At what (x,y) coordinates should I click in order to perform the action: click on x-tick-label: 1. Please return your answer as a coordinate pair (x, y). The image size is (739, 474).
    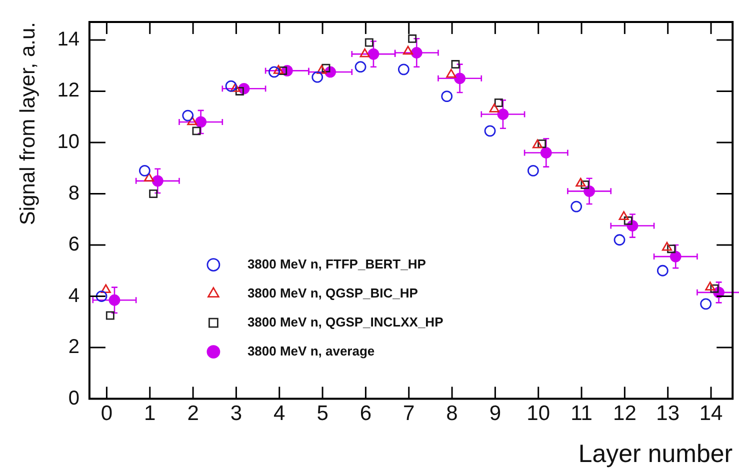
    Looking at the image, I should click on (150, 414).